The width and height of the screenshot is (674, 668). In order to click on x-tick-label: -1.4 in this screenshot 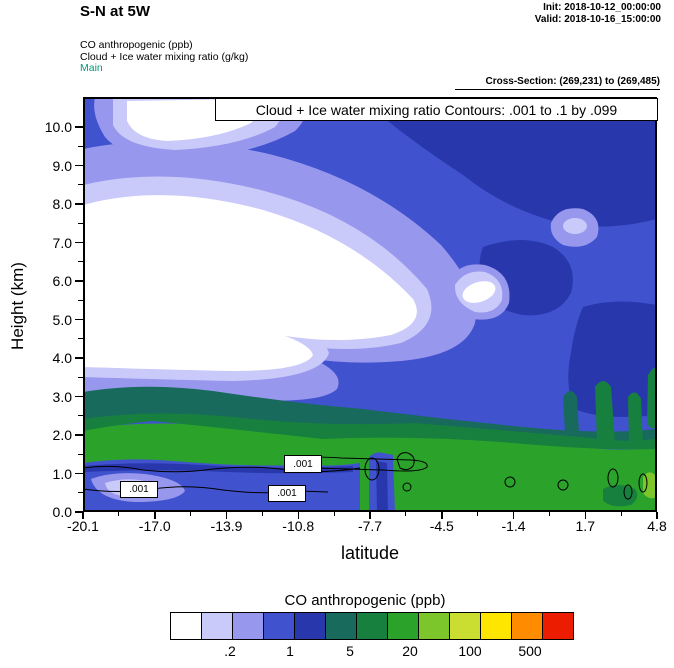, I will do `click(513, 526)`.